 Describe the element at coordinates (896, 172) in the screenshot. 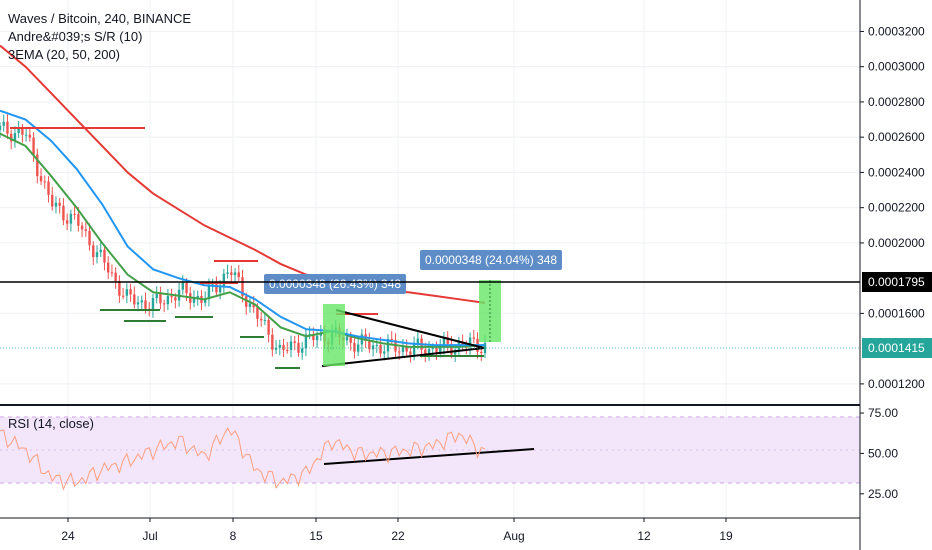

I see `price-tick-label: 0.0002400` at that location.